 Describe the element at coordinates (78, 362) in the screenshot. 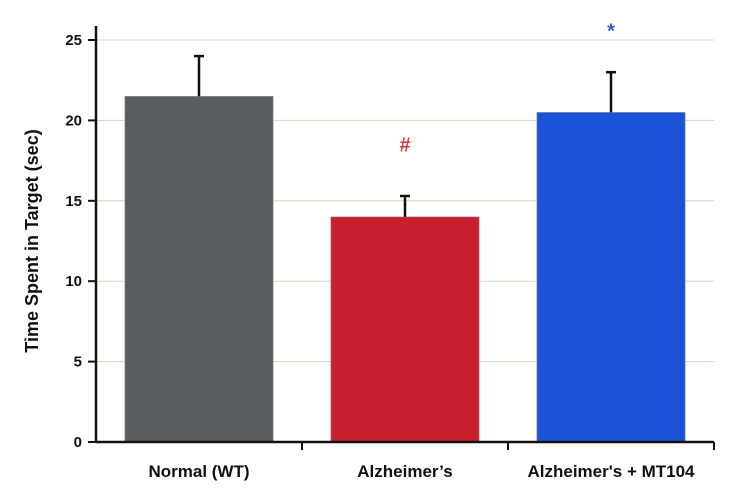

I see `y-tick-label: 5` at that location.